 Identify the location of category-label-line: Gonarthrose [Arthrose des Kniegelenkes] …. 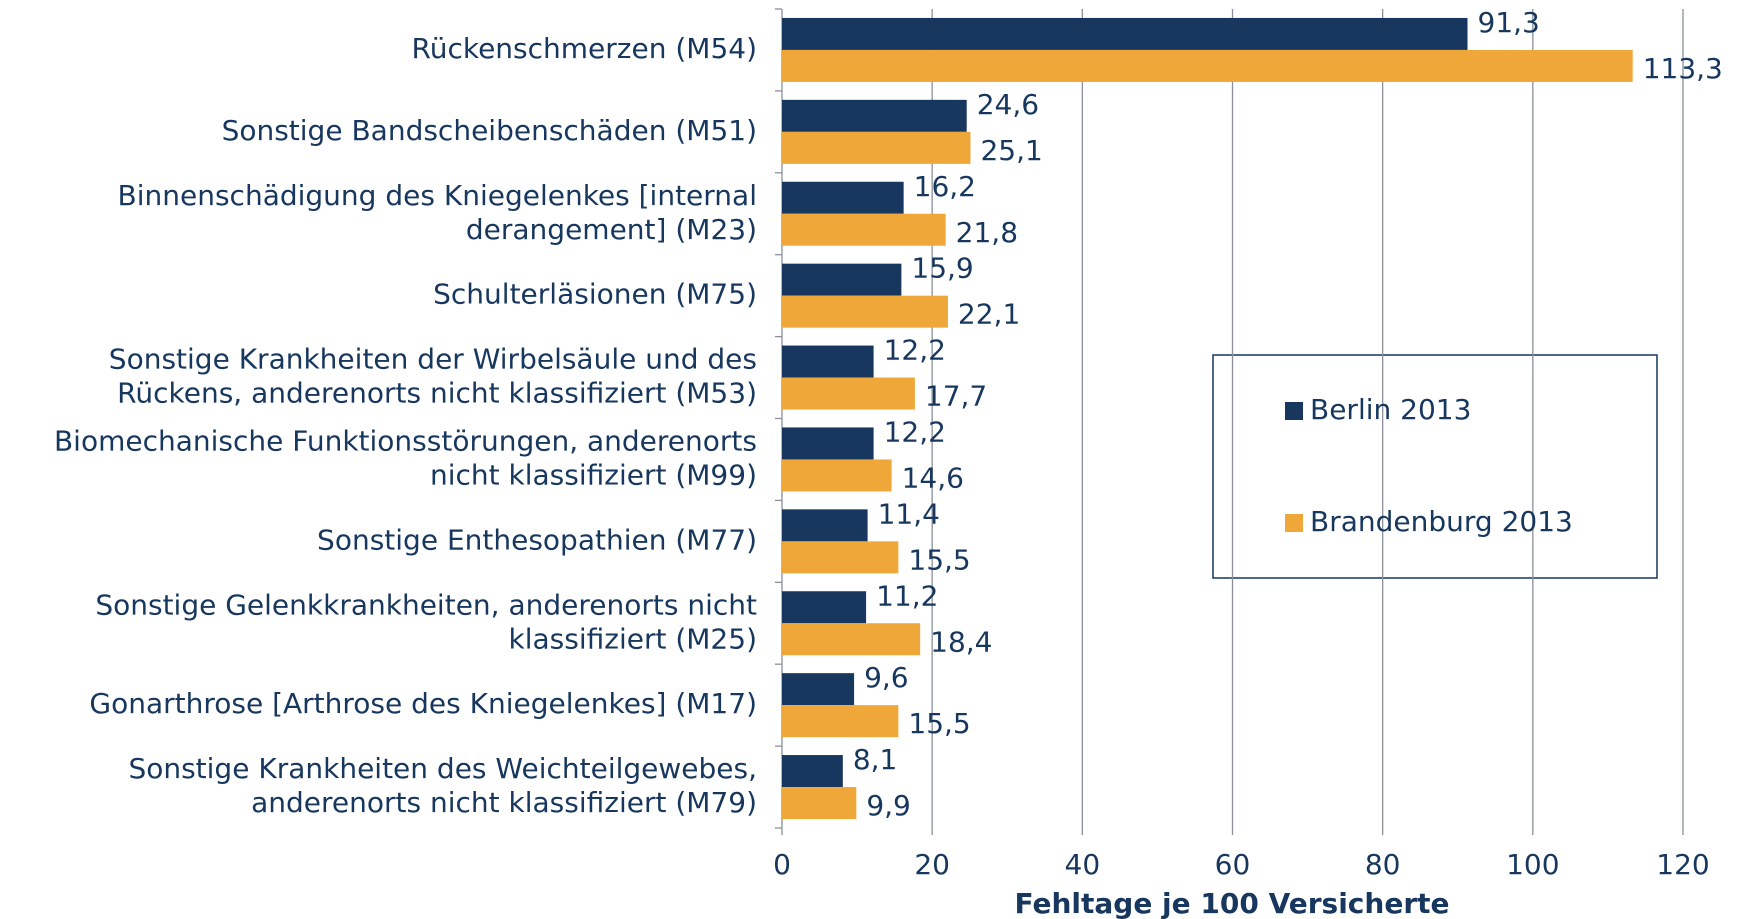
(423, 703).